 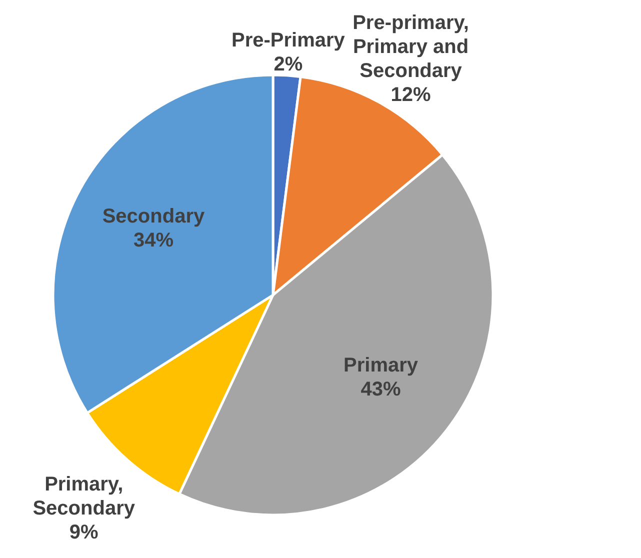 What do you see at coordinates (411, 95) in the screenshot?
I see `data-label: 12%` at bounding box center [411, 95].